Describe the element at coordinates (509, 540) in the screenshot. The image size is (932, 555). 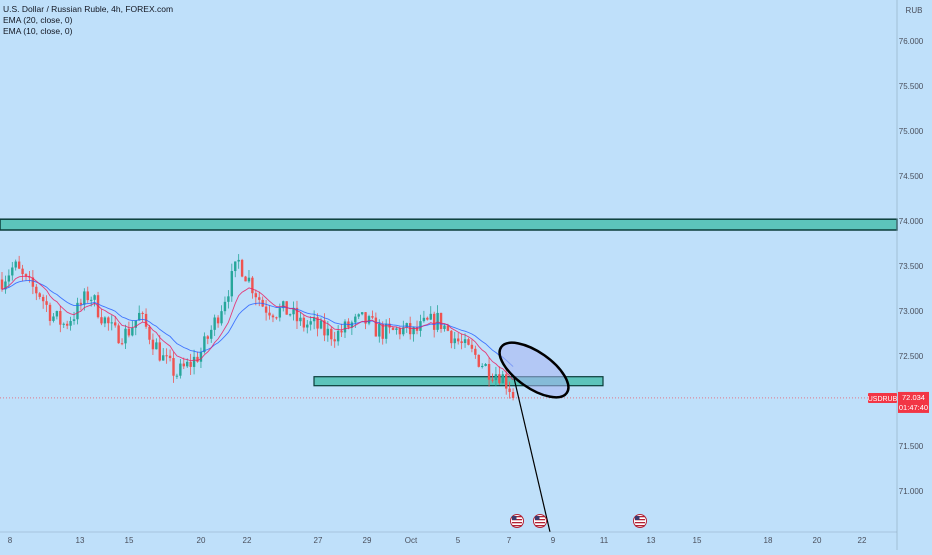
I see `time-tick: 7` at that location.